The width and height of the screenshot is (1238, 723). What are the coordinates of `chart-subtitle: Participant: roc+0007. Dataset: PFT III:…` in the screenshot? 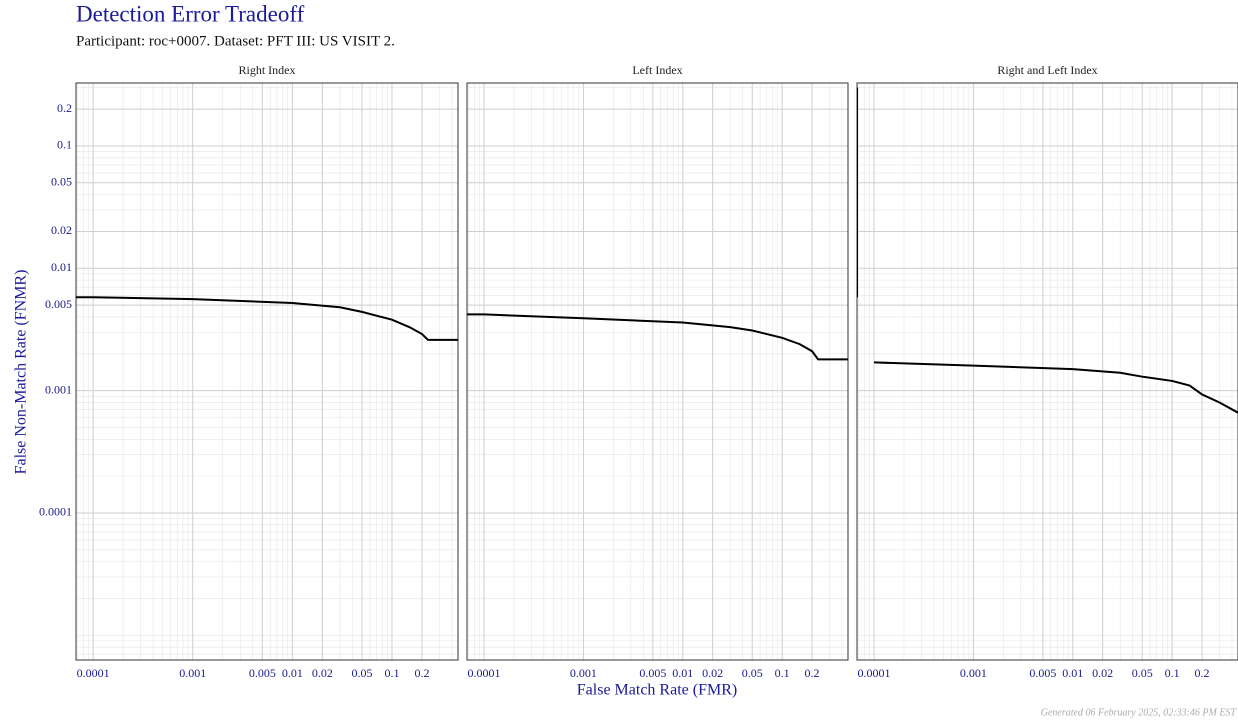 It's located at (235, 41).